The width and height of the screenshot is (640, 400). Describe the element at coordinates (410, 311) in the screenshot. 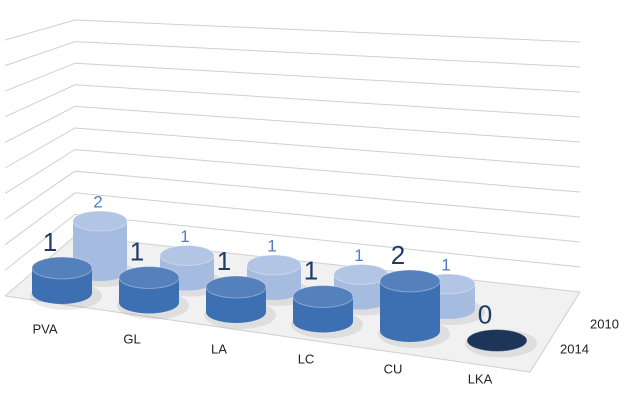

I see `cylinder` at that location.